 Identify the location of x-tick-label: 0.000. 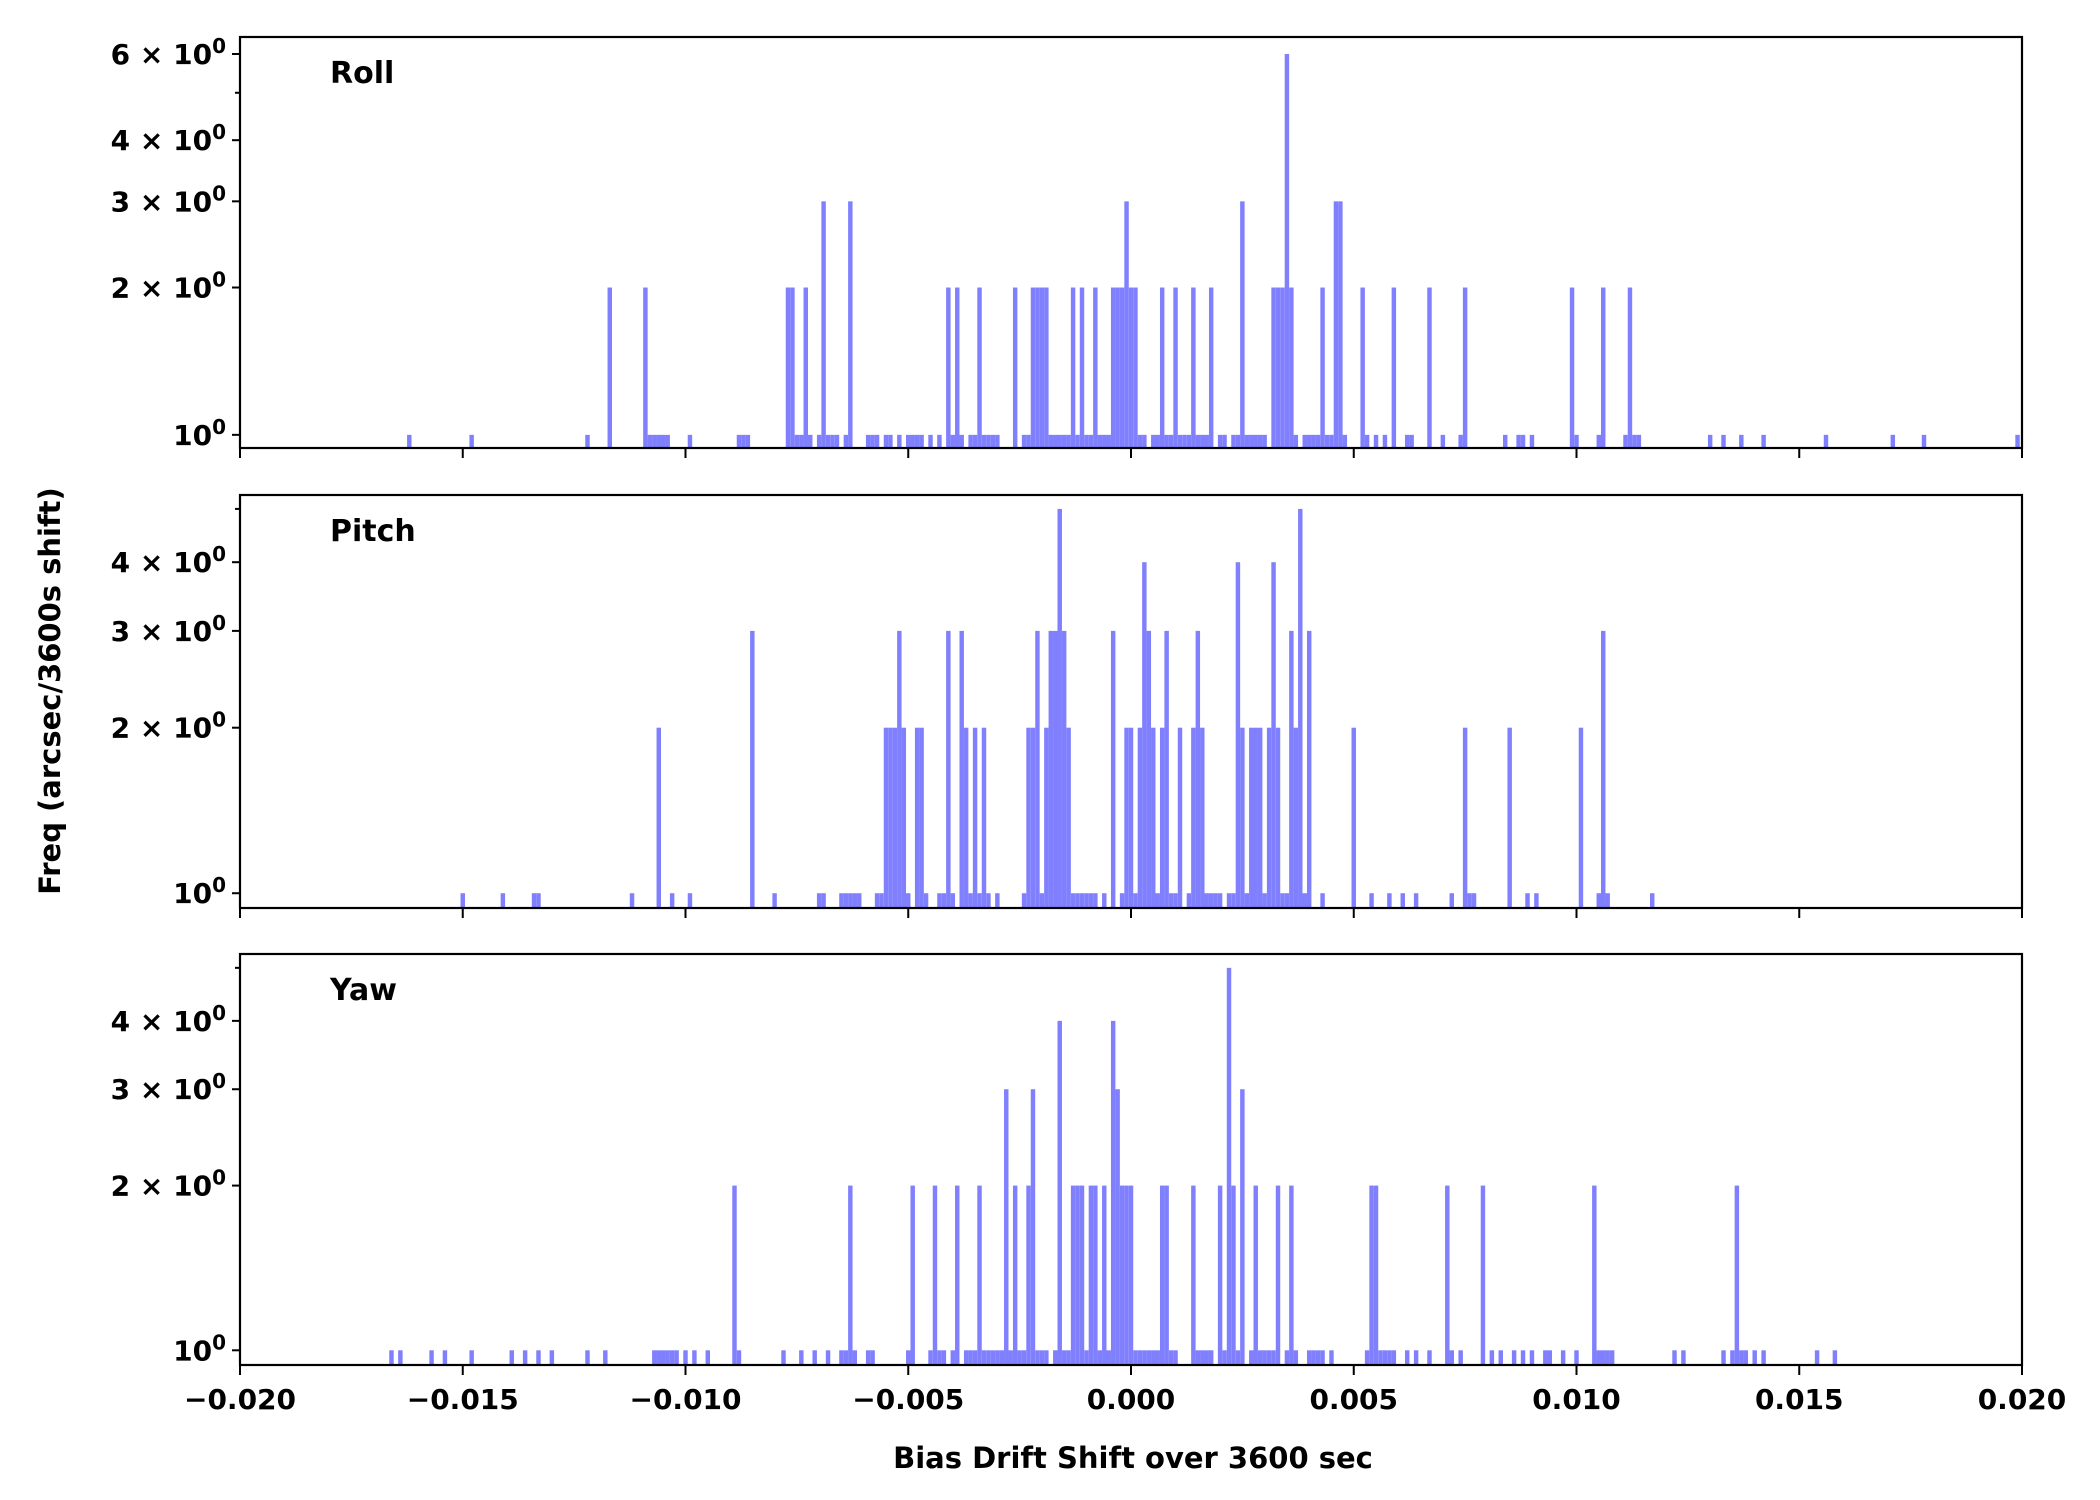
(1131, 1399).